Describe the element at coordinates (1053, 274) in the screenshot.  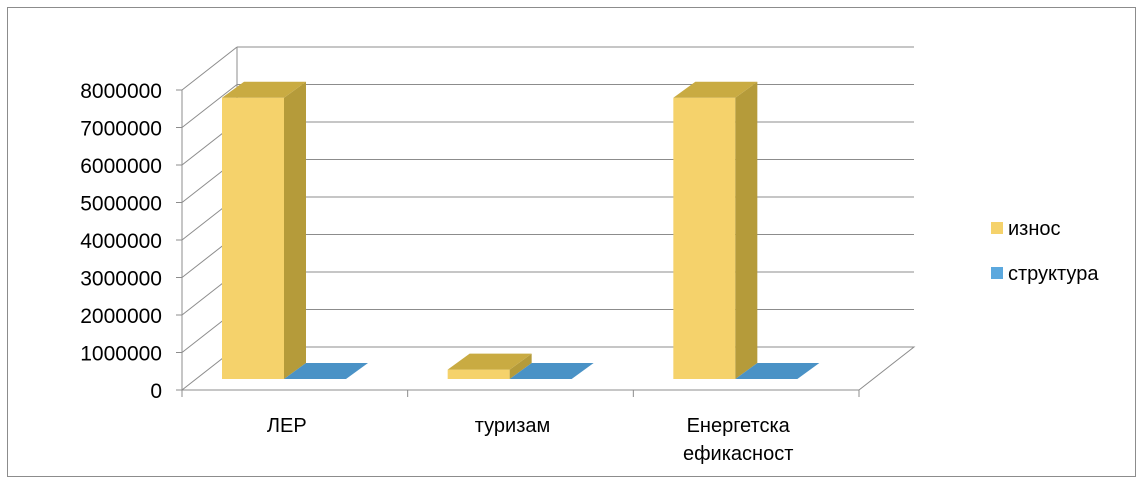
I see `legend-label: структура` at that location.